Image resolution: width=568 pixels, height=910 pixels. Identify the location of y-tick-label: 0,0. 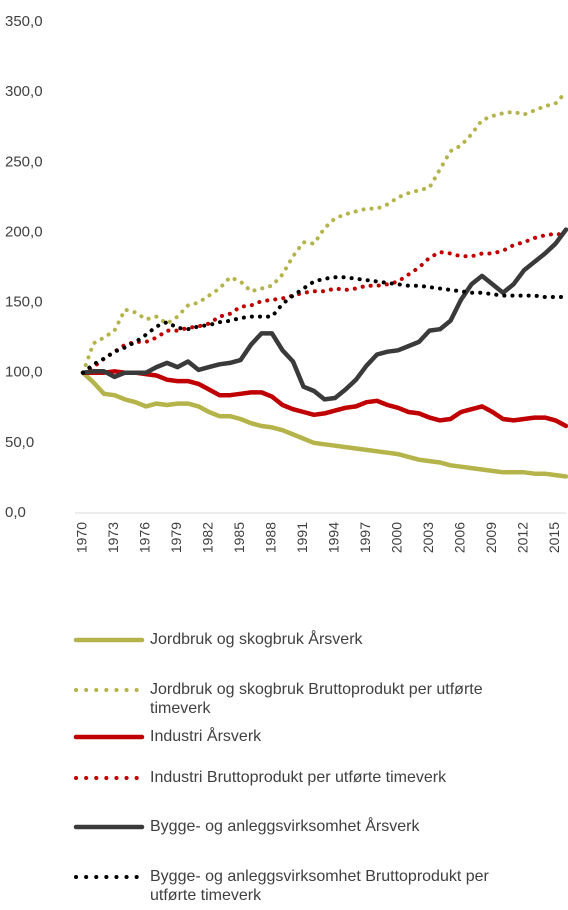
(15, 512).